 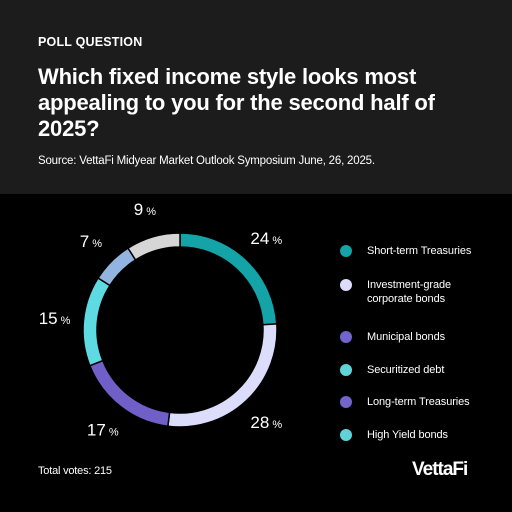 I want to click on legend-item: High Yield bonds, so click(x=413, y=435).